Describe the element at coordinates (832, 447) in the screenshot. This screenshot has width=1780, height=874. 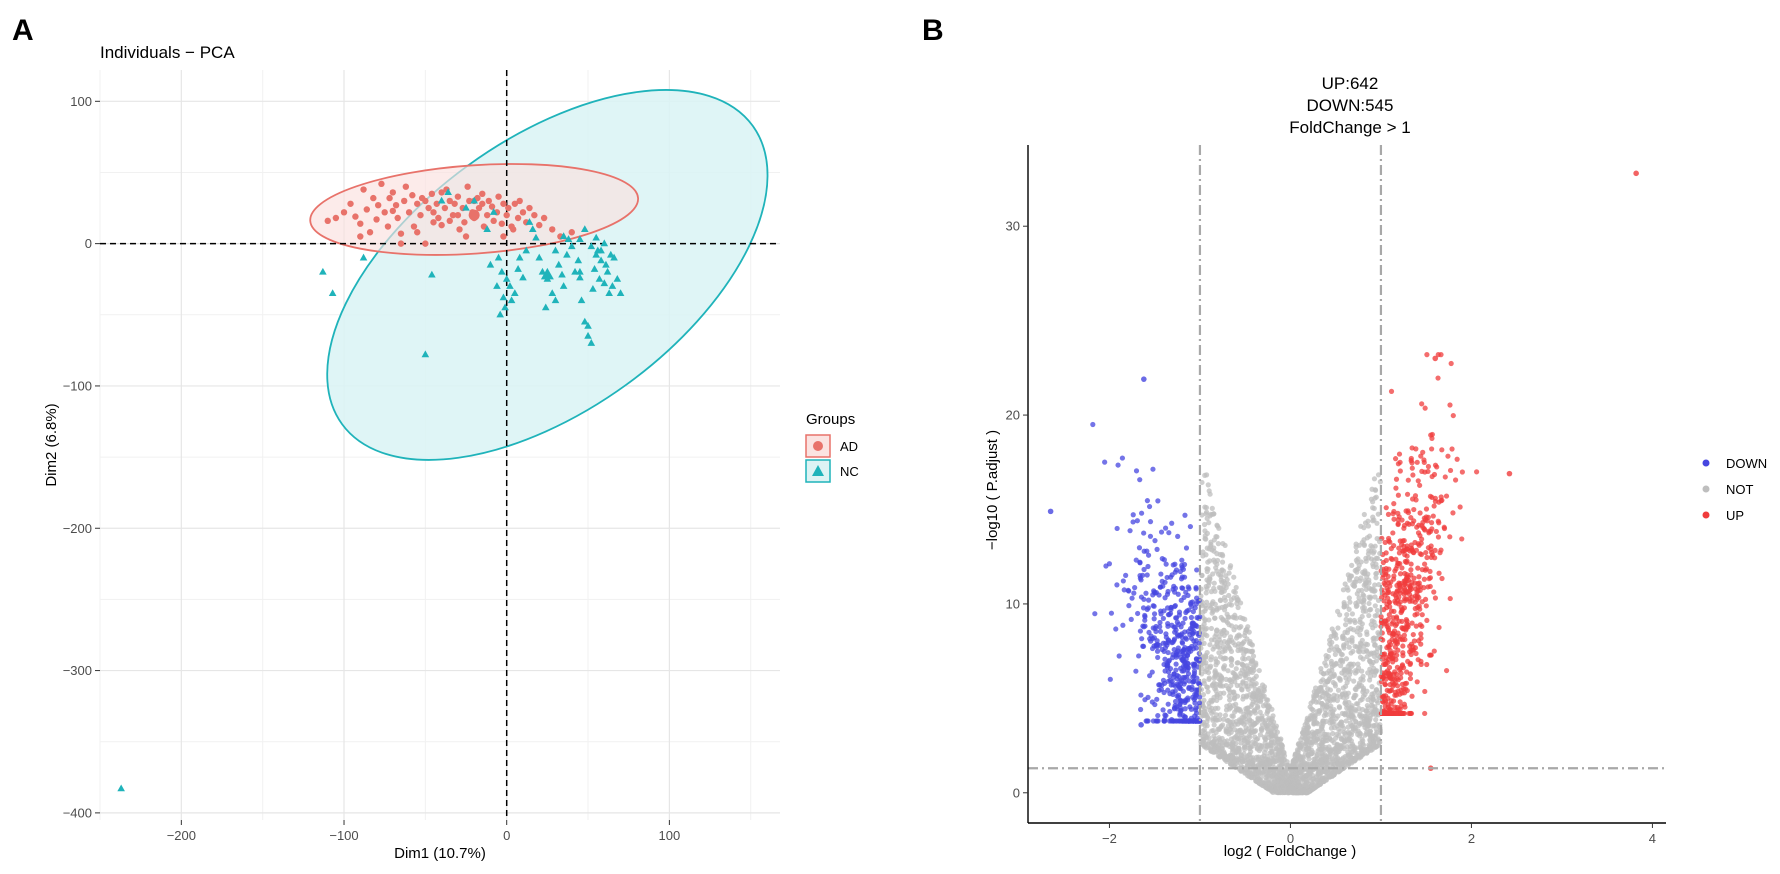
I see `pca-legend: Groups AD NC` at that location.